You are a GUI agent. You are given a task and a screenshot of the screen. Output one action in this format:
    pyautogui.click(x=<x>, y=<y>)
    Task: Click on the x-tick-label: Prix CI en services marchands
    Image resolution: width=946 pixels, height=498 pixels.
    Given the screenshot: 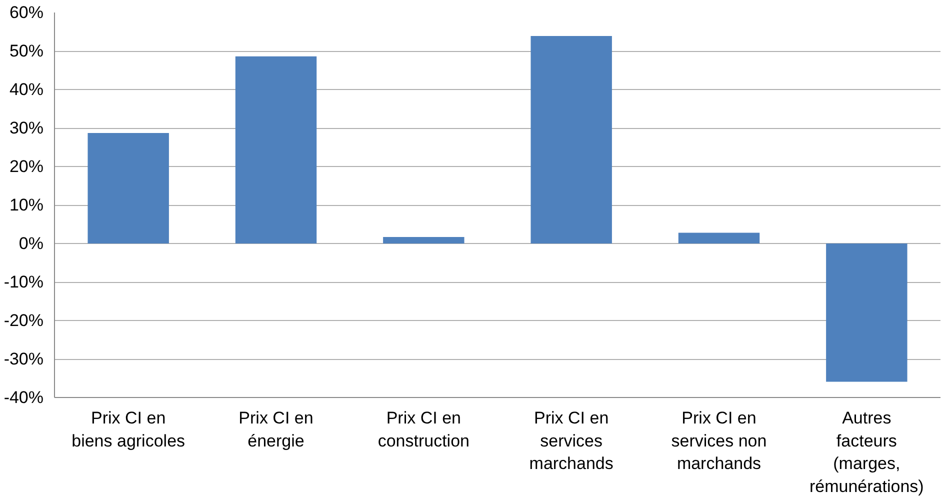 What is the action you would take?
    pyautogui.click(x=571, y=441)
    